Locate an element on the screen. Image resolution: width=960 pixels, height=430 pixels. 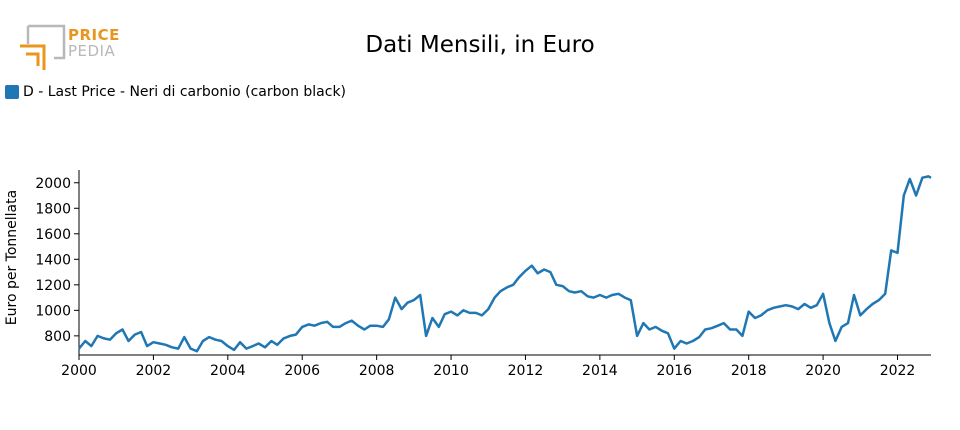
legend-swatch is located at coordinates (12, 92).